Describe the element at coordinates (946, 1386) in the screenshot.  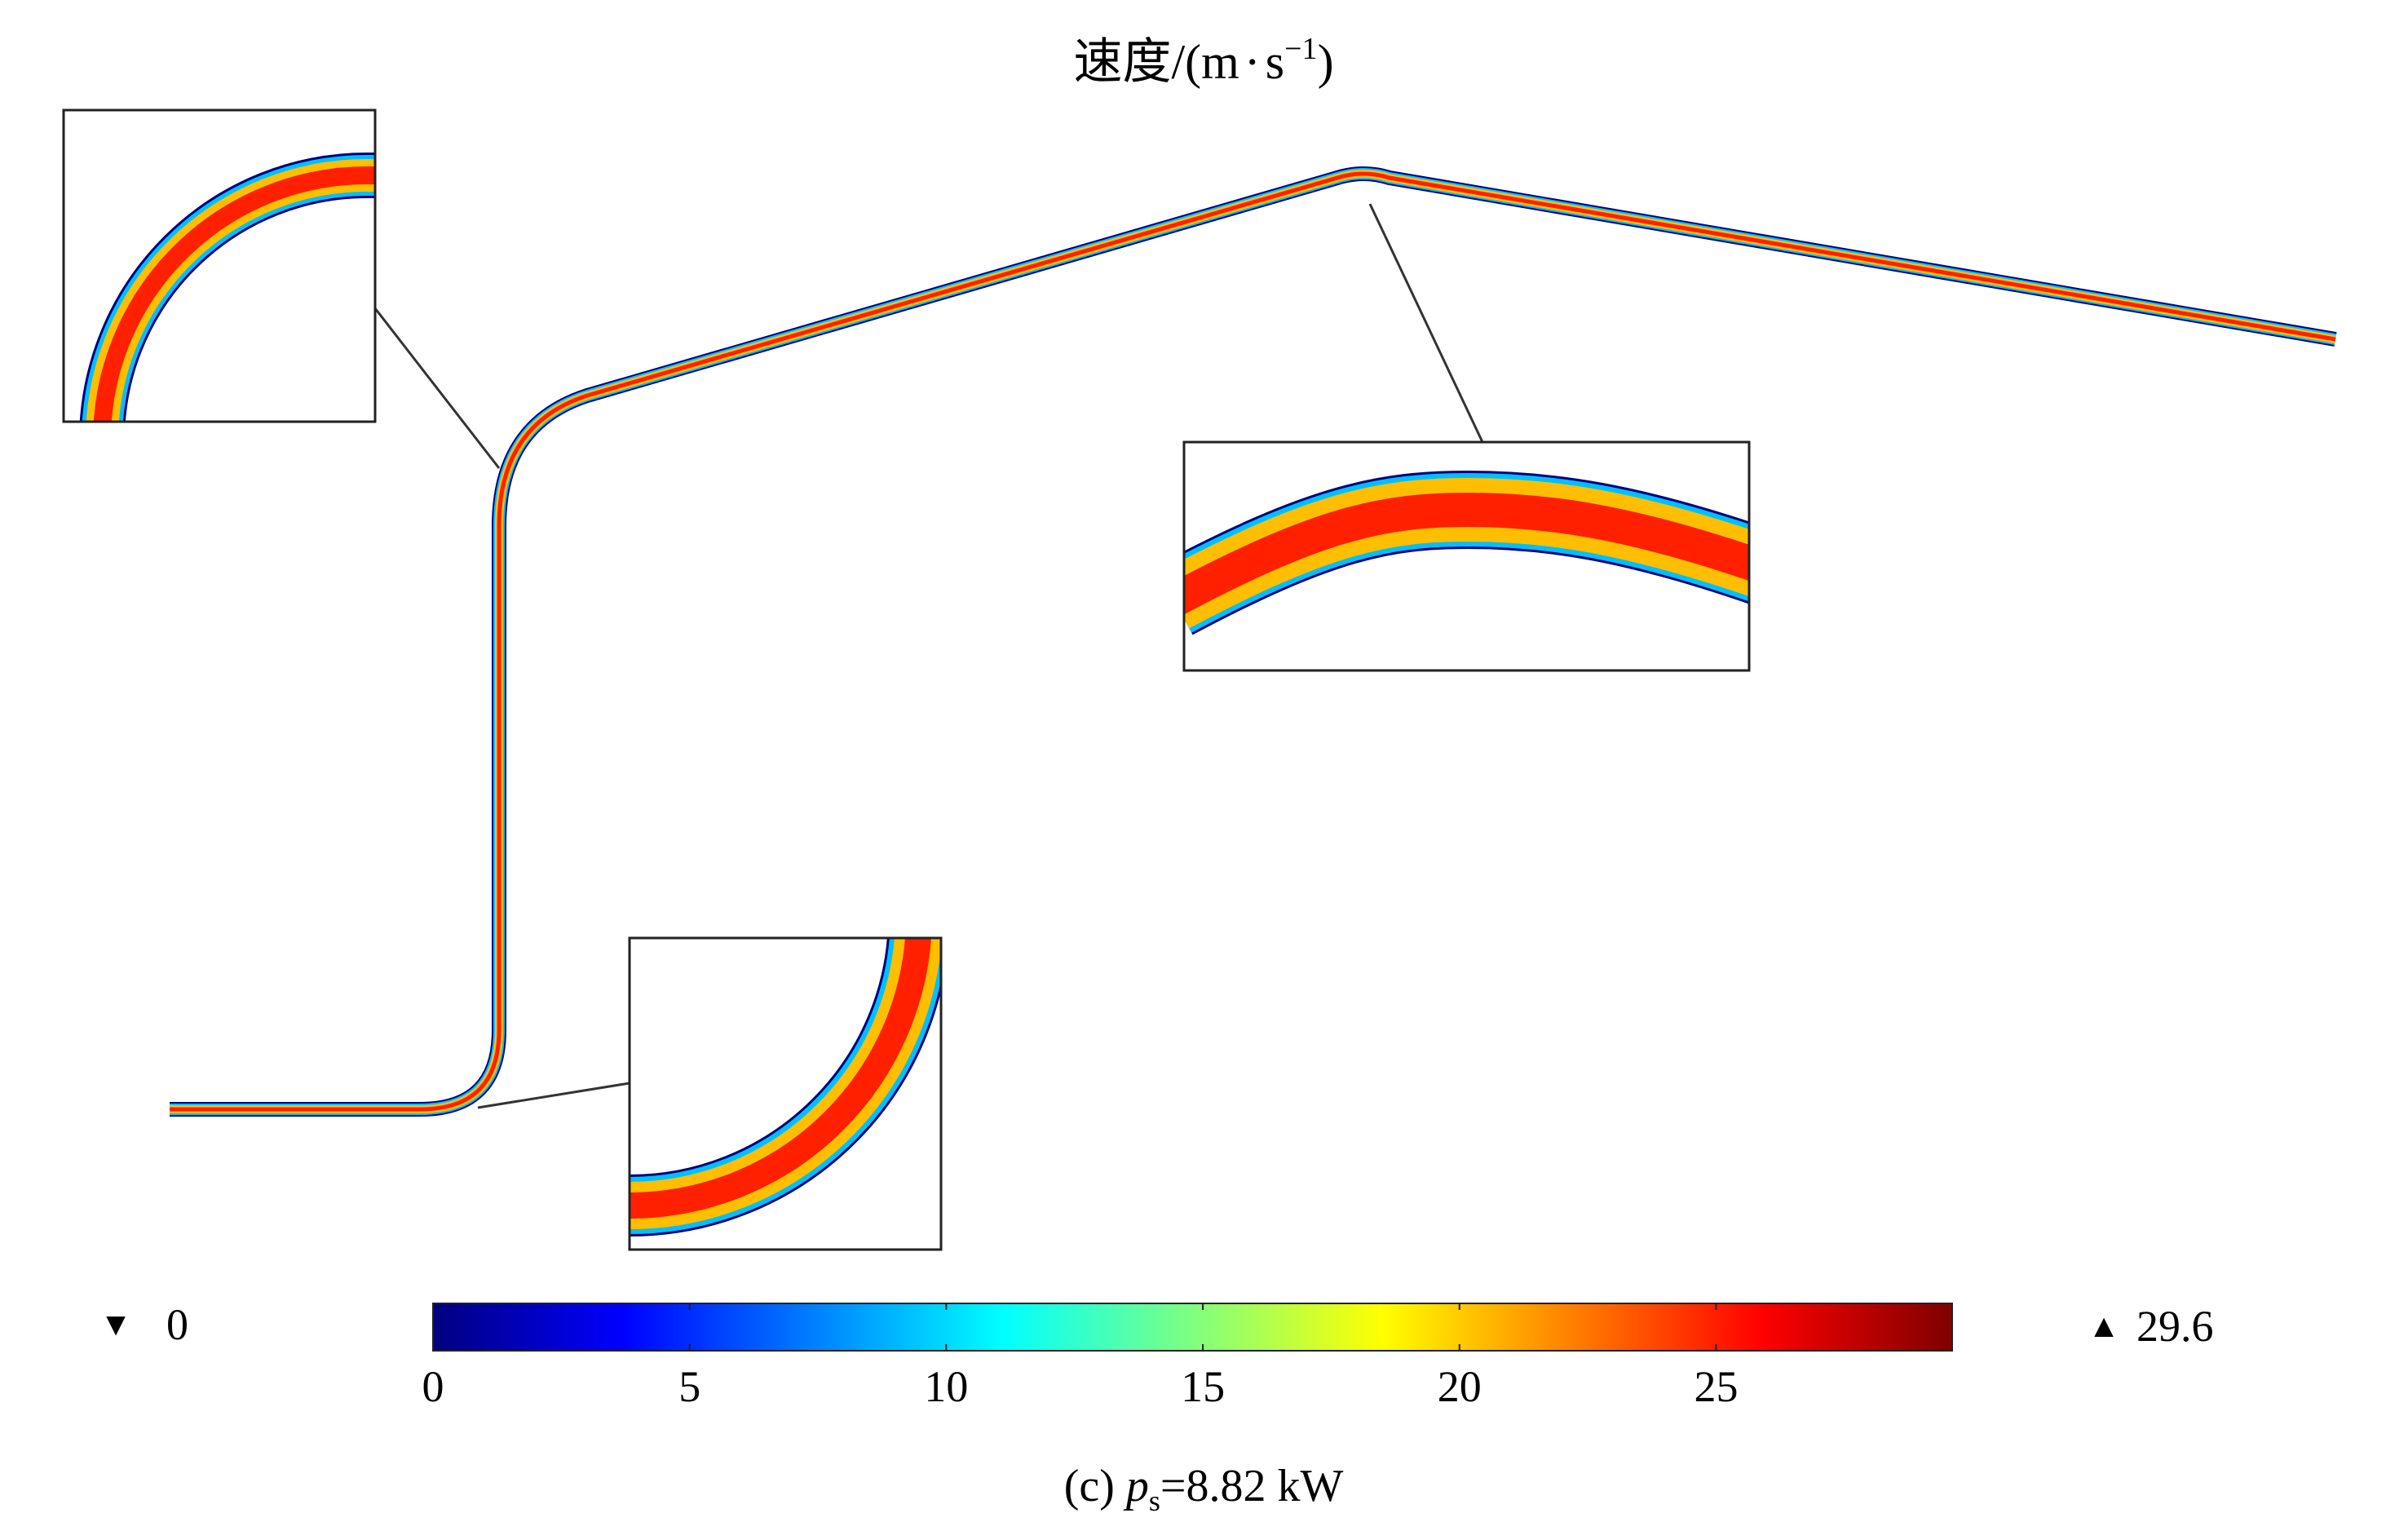
I see `colorbar-tick-label: 10` at that location.